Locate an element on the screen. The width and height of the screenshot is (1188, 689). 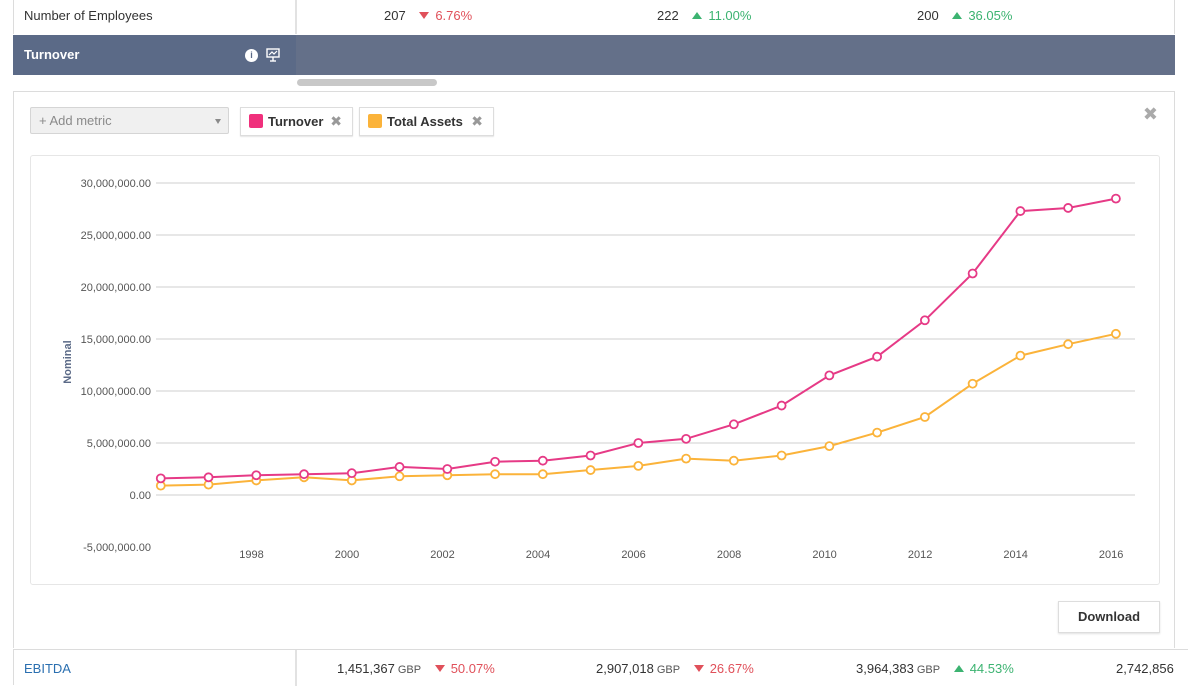
change-value: 36.05% is located at coordinates (990, 15).